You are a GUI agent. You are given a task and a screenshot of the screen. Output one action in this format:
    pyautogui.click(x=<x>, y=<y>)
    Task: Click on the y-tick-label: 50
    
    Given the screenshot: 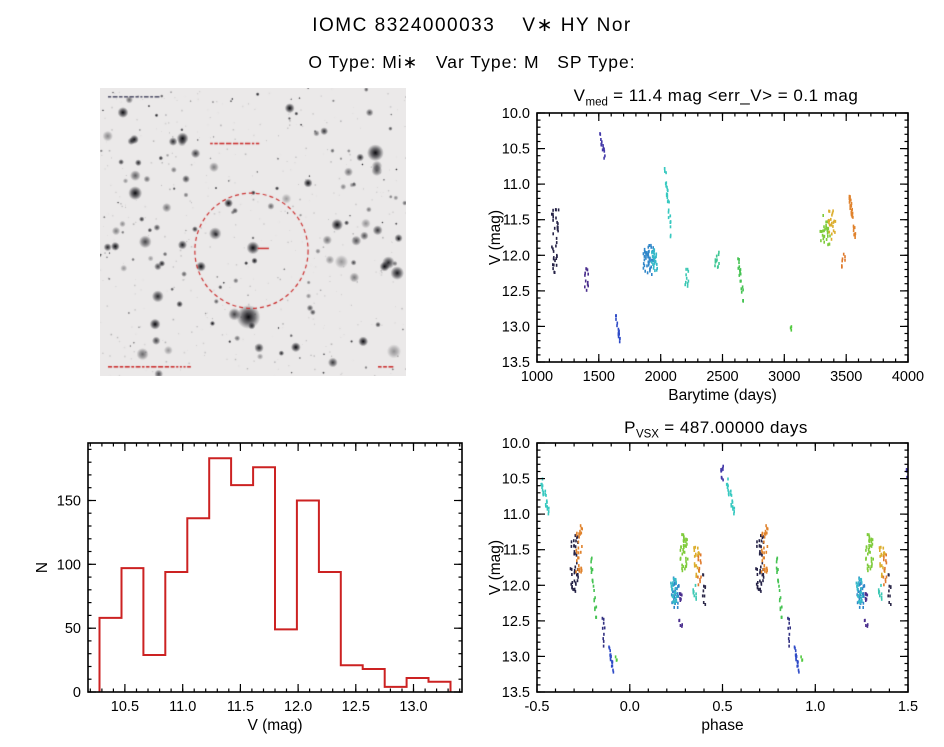 What is the action you would take?
    pyautogui.click(x=73, y=629)
    